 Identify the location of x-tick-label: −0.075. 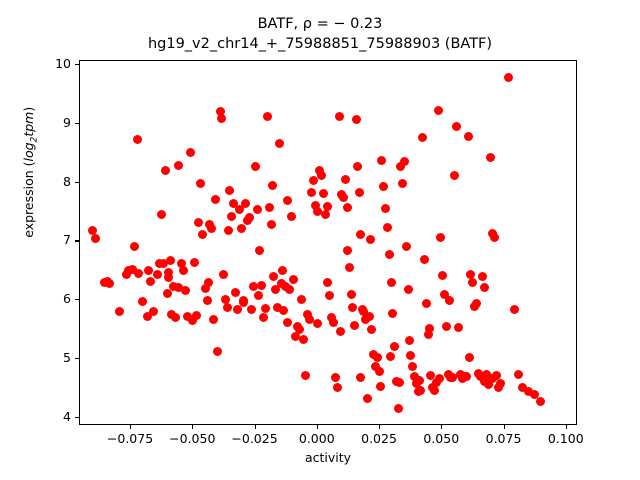
(130, 438).